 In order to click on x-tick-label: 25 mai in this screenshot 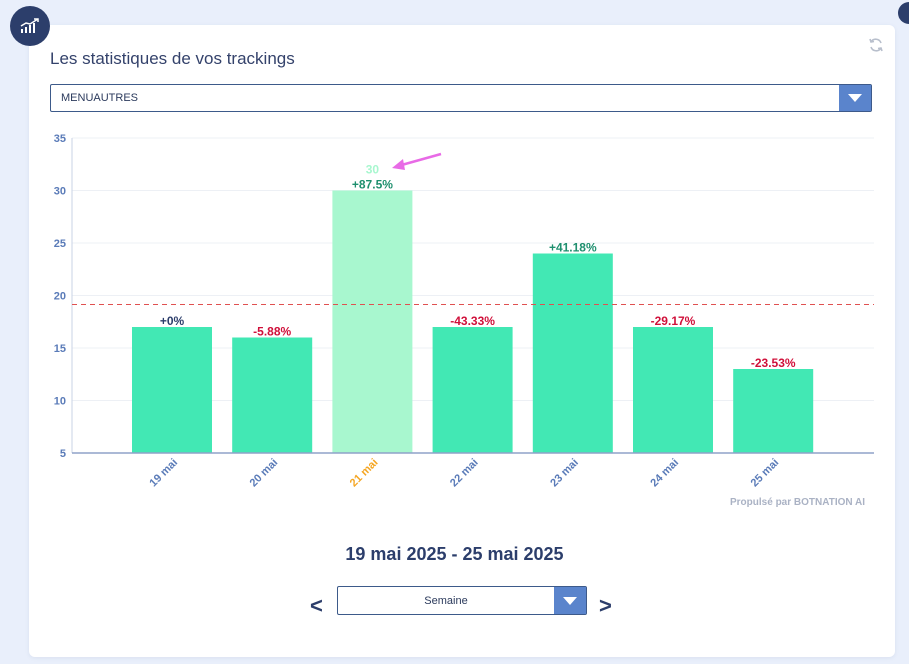, I will do `click(765, 473)`.